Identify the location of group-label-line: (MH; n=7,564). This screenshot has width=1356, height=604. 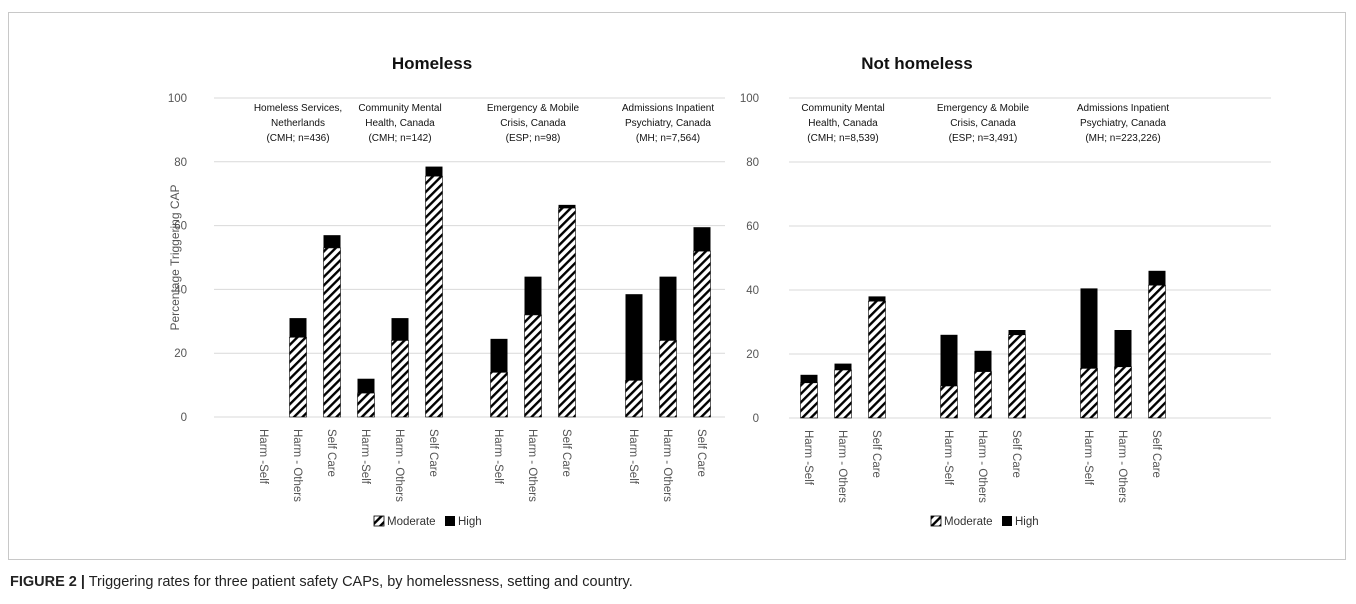
(668, 138).